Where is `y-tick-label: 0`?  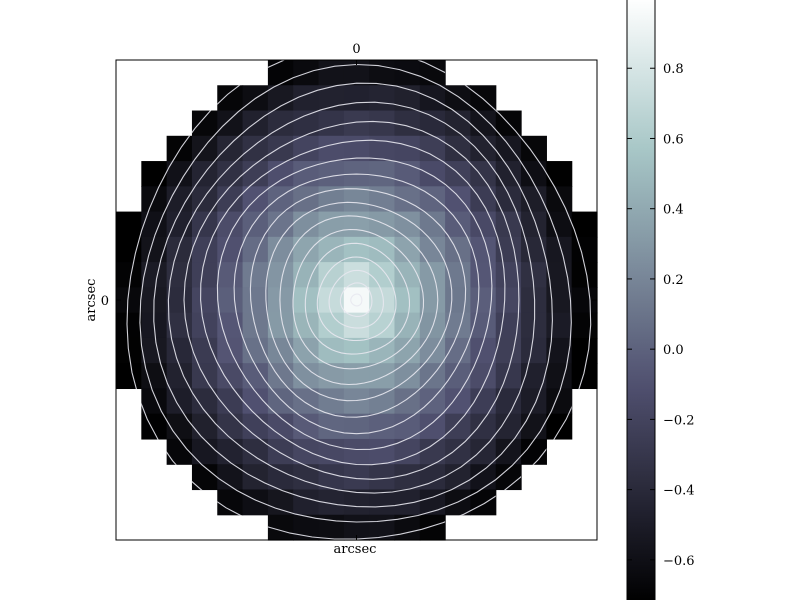
y-tick-label: 0 is located at coordinates (105, 301).